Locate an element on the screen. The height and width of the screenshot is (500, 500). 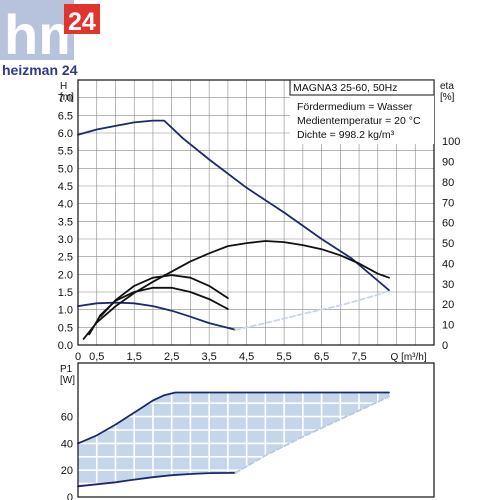
y-tick-label: 4.5 is located at coordinates (65, 187).